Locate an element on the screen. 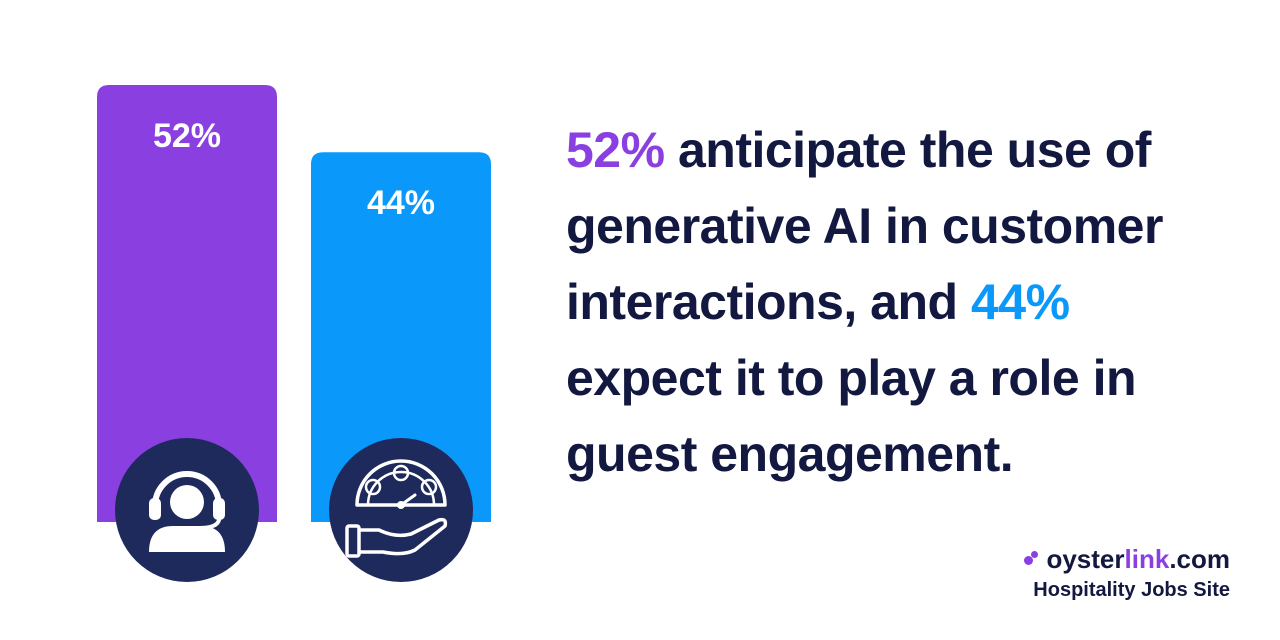 The image size is (1280, 640). headline-percent-2: 44% is located at coordinates (1020, 302).